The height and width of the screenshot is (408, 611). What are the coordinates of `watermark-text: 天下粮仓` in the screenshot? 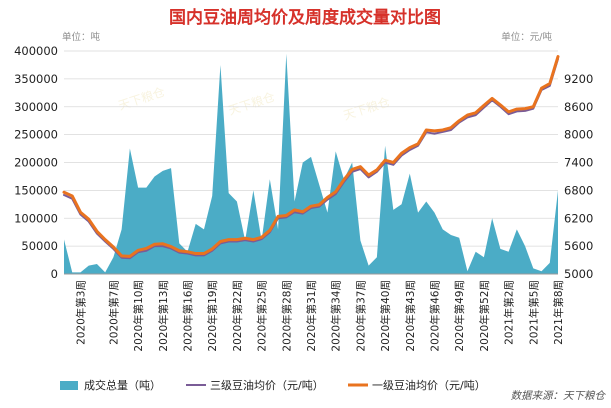 It's located at (366, 108).